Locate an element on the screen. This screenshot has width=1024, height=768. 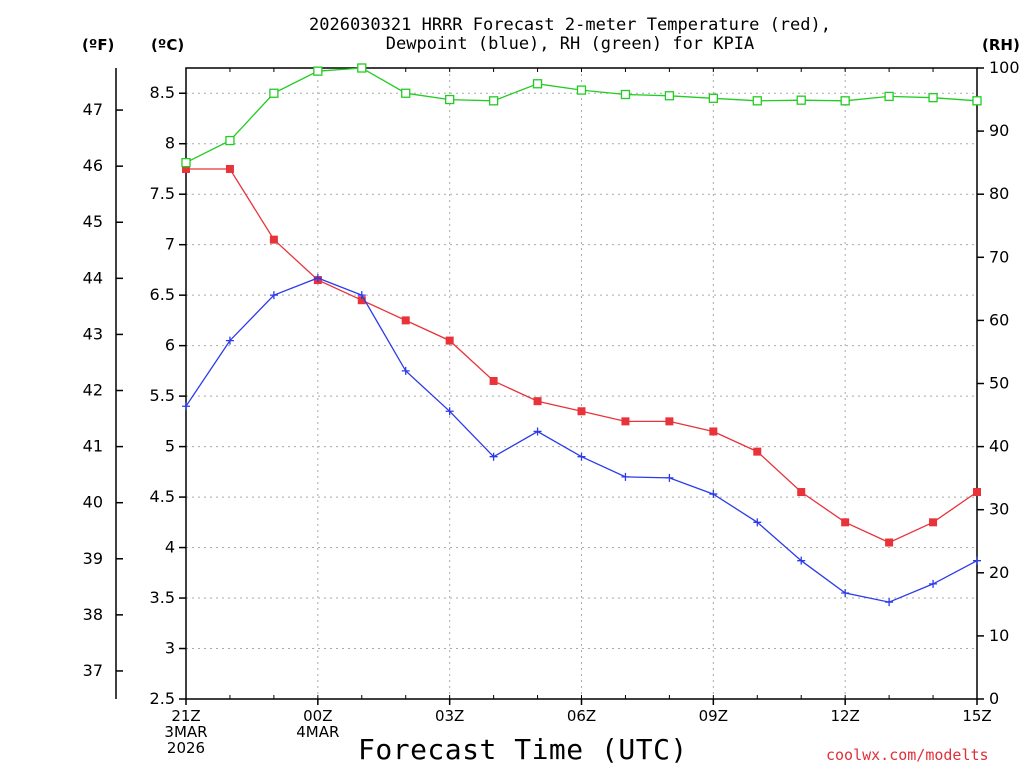
chart-title-line-2: Dewpoint (blue), RH (green) for KPIA is located at coordinates (570, 44).